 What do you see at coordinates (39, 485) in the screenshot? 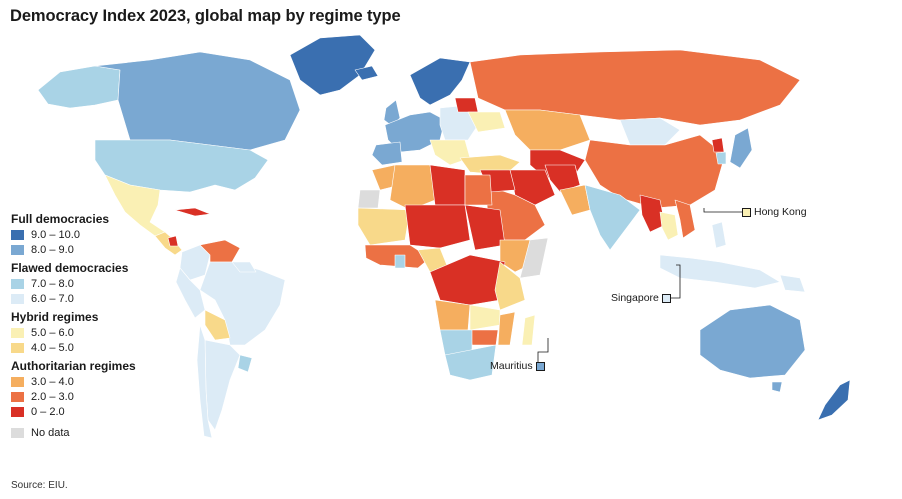
I see `source-note: Source: EIU.` at bounding box center [39, 485].